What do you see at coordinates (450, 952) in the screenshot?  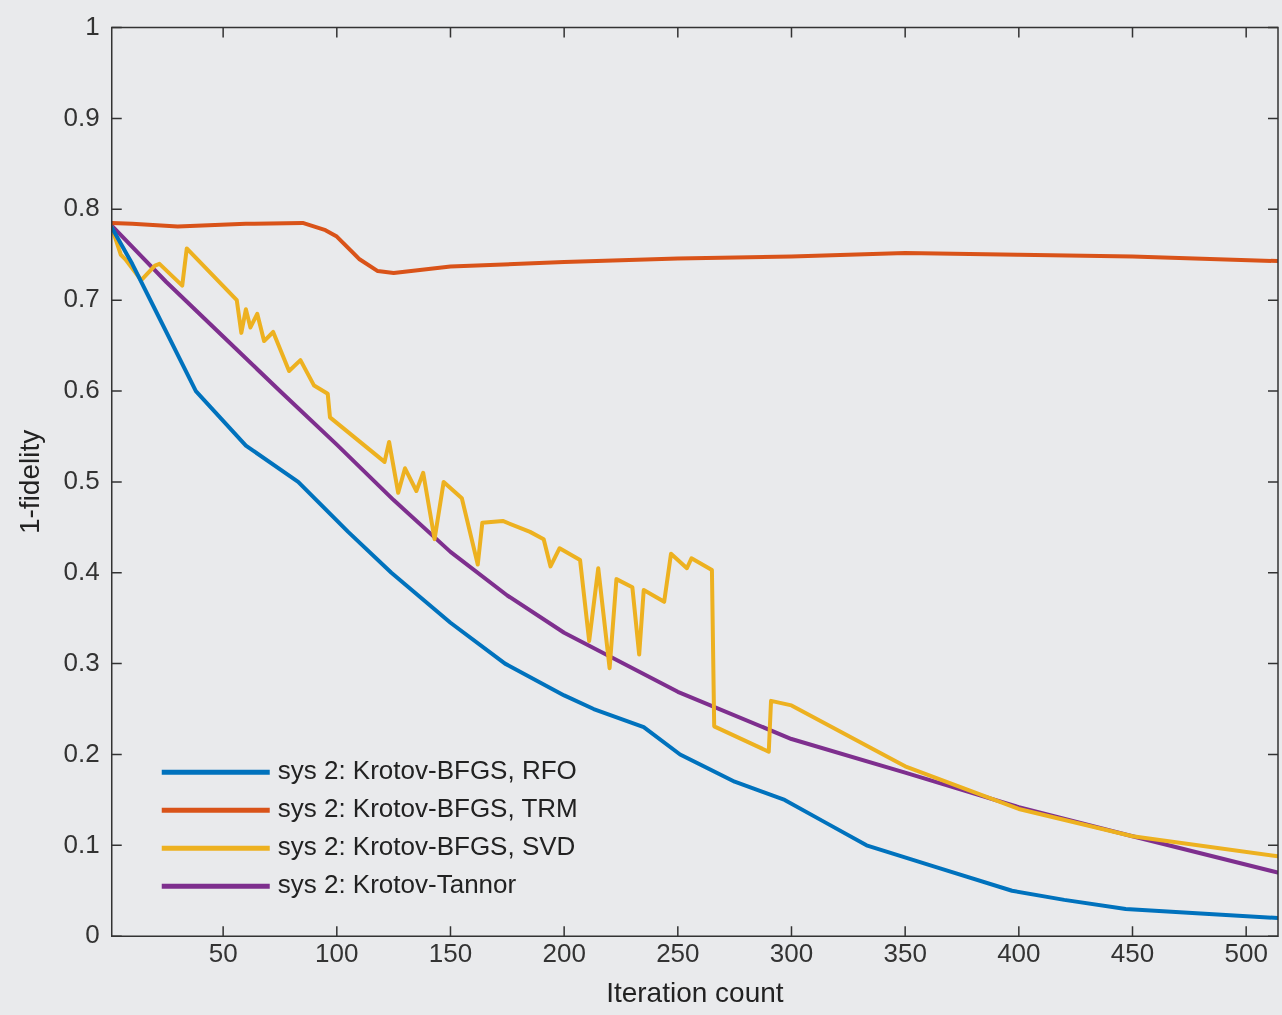 I see `x-tick-label: 150` at bounding box center [450, 952].